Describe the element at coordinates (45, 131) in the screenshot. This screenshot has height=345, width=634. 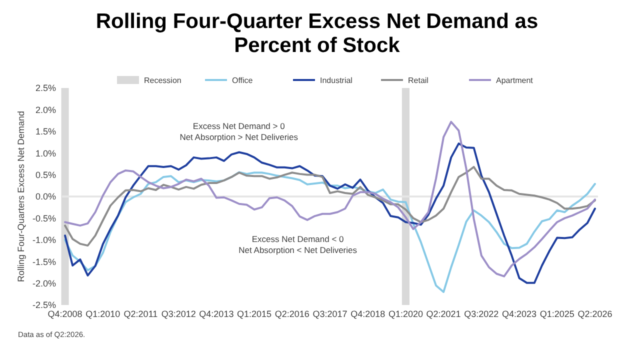
I see `y-tick-label: 1.5%` at that location.